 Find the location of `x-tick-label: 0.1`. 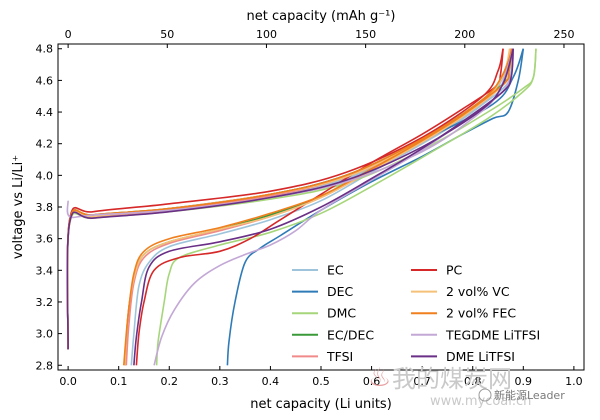

x-tick-label: 0.1 is located at coordinates (119, 381).